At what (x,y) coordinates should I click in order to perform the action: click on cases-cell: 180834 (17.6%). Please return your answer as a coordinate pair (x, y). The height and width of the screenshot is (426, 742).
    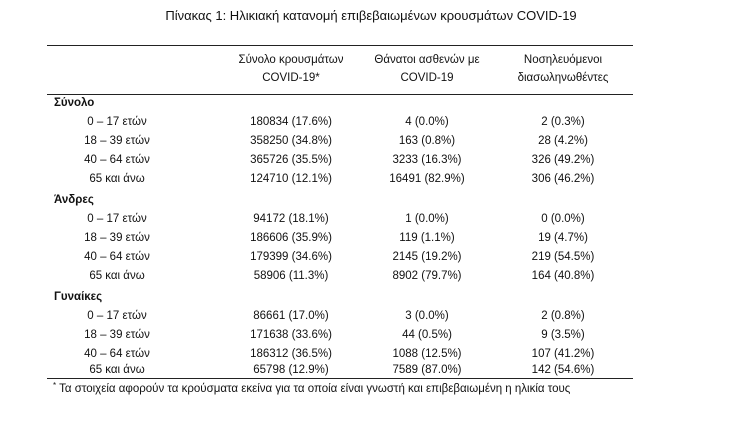
    Looking at the image, I should click on (291, 122).